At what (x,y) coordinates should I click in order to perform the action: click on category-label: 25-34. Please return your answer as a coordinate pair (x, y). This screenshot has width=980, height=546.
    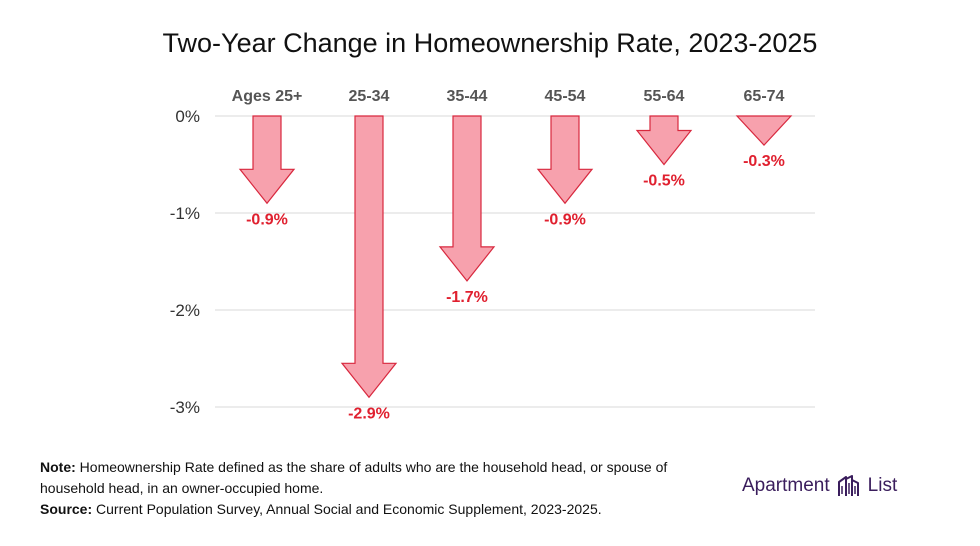
    Looking at the image, I should click on (369, 96).